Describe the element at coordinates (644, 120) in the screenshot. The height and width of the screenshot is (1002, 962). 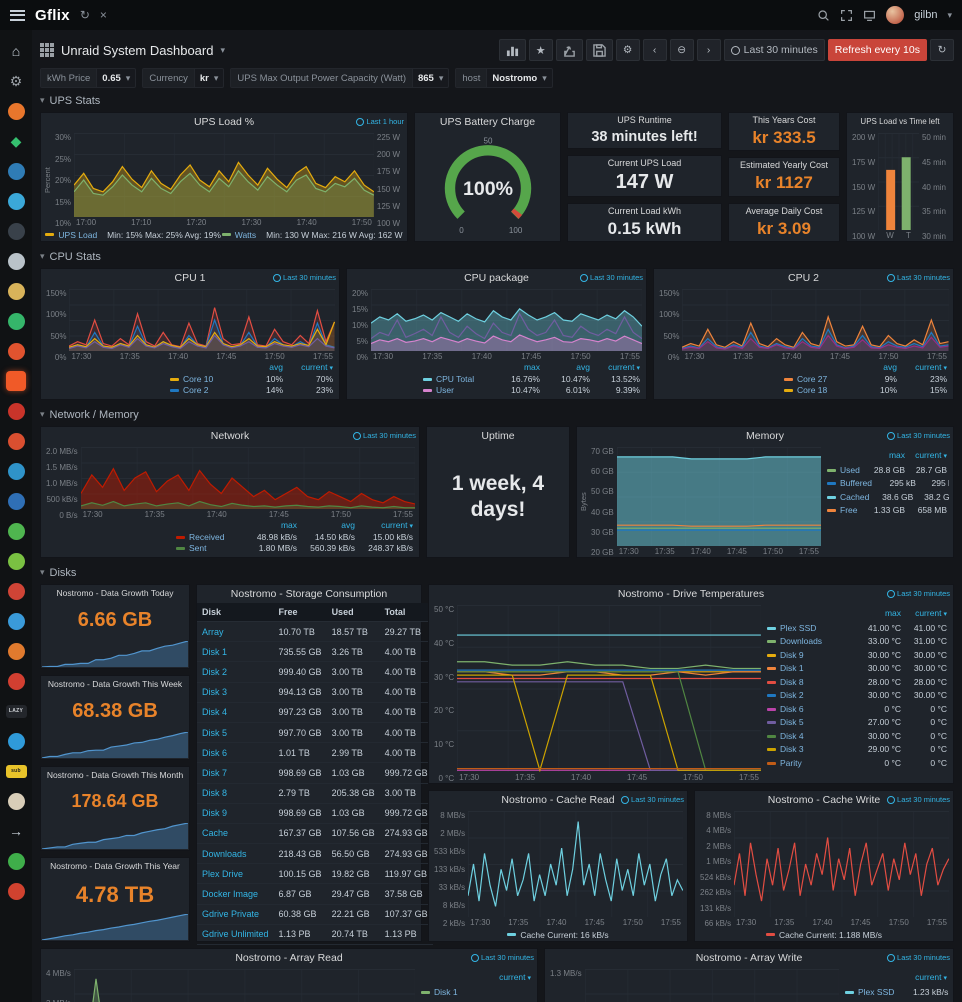
I see `panel-title: UPS Runtime` at that location.